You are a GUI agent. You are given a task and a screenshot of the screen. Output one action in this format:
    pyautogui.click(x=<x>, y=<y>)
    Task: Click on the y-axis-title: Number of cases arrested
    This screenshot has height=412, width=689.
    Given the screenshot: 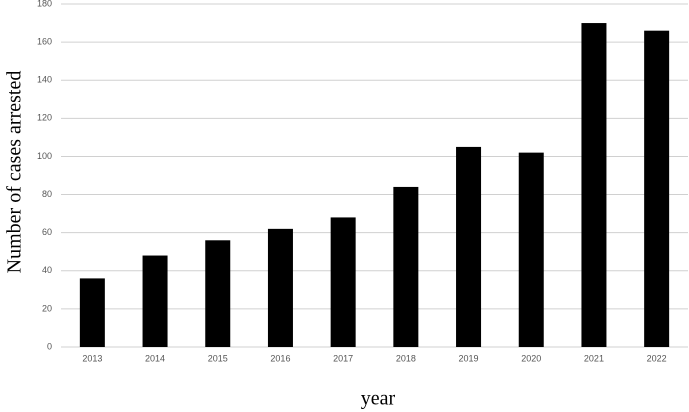 What is the action you would take?
    pyautogui.click(x=15, y=172)
    